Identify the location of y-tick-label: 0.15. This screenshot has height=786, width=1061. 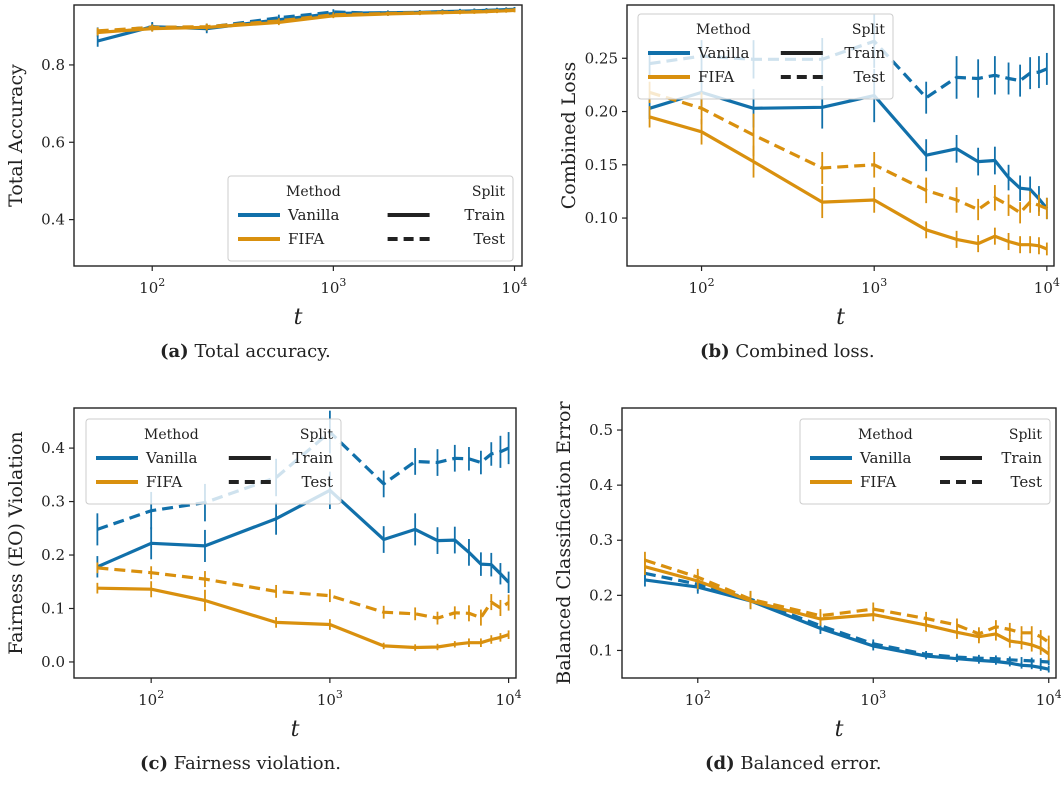
(601, 165).